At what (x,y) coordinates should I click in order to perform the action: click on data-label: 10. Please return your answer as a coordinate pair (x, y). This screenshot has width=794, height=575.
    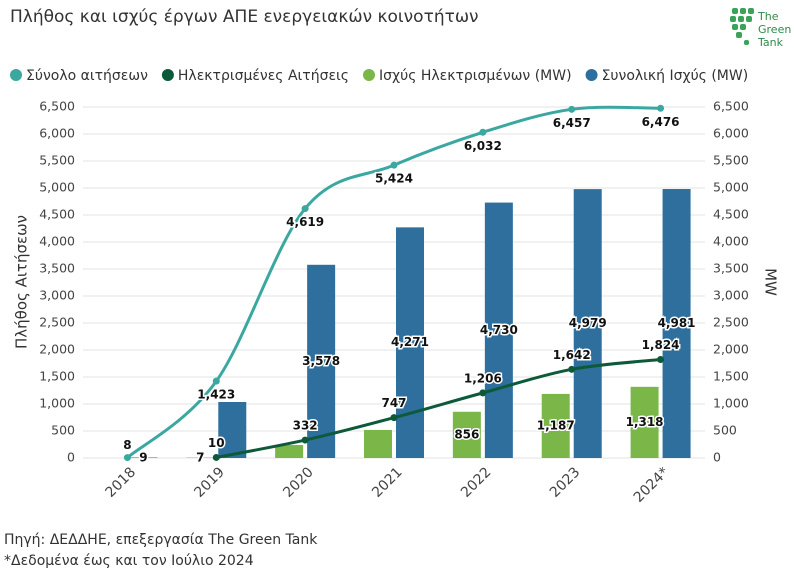
    Looking at the image, I should click on (216, 443).